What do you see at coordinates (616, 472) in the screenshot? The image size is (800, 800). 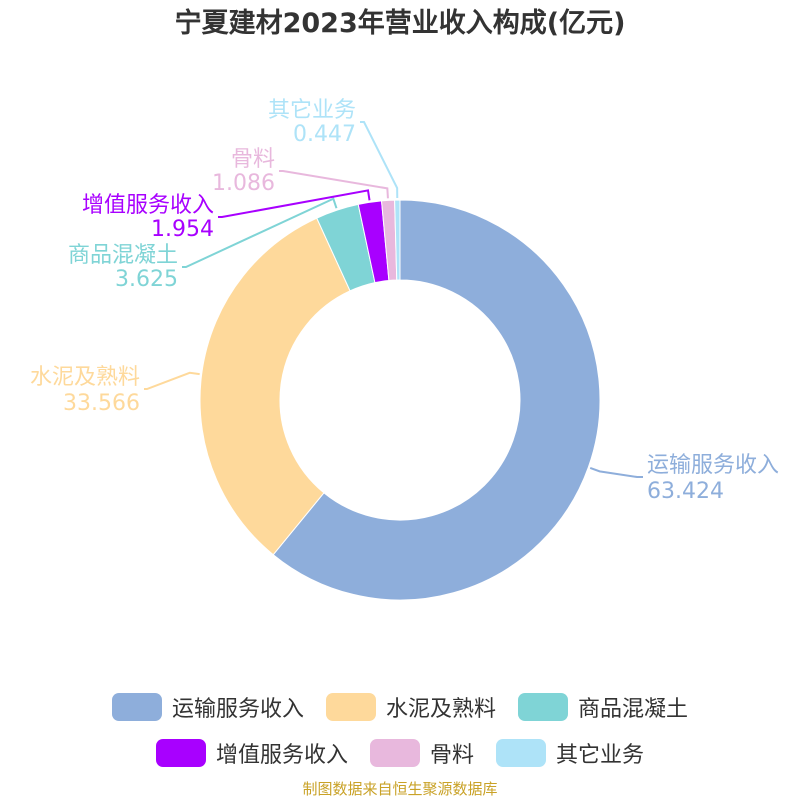 I see `leader-line-transport` at bounding box center [616, 472].